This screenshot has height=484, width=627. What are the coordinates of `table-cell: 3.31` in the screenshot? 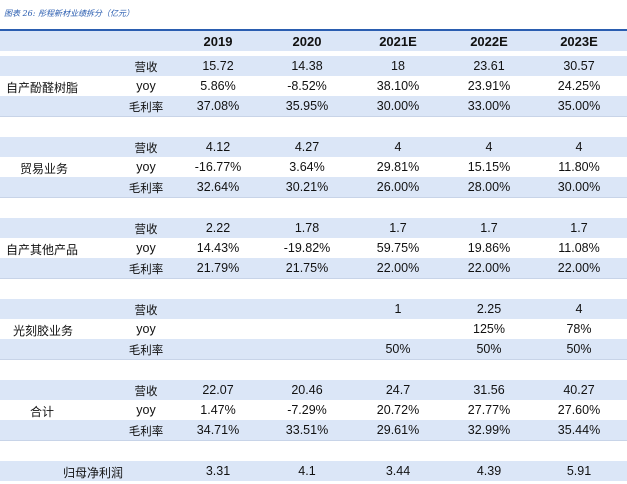 It's located at (218, 471).